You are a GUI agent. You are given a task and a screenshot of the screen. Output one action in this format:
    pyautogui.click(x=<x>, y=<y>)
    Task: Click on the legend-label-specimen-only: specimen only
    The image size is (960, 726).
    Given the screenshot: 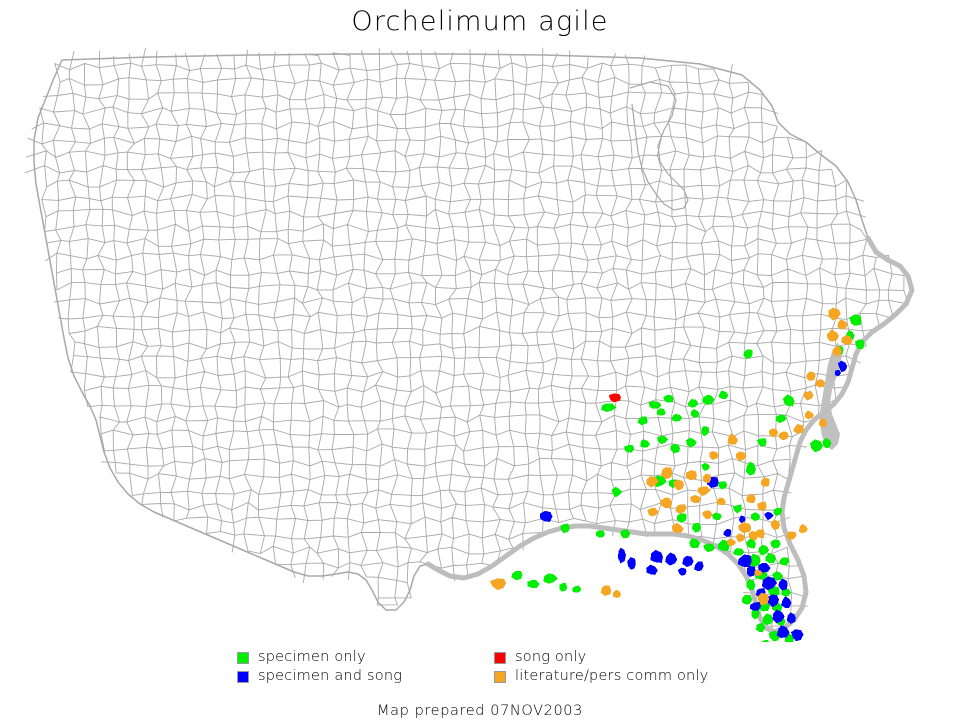 What is the action you would take?
    pyautogui.click(x=312, y=657)
    